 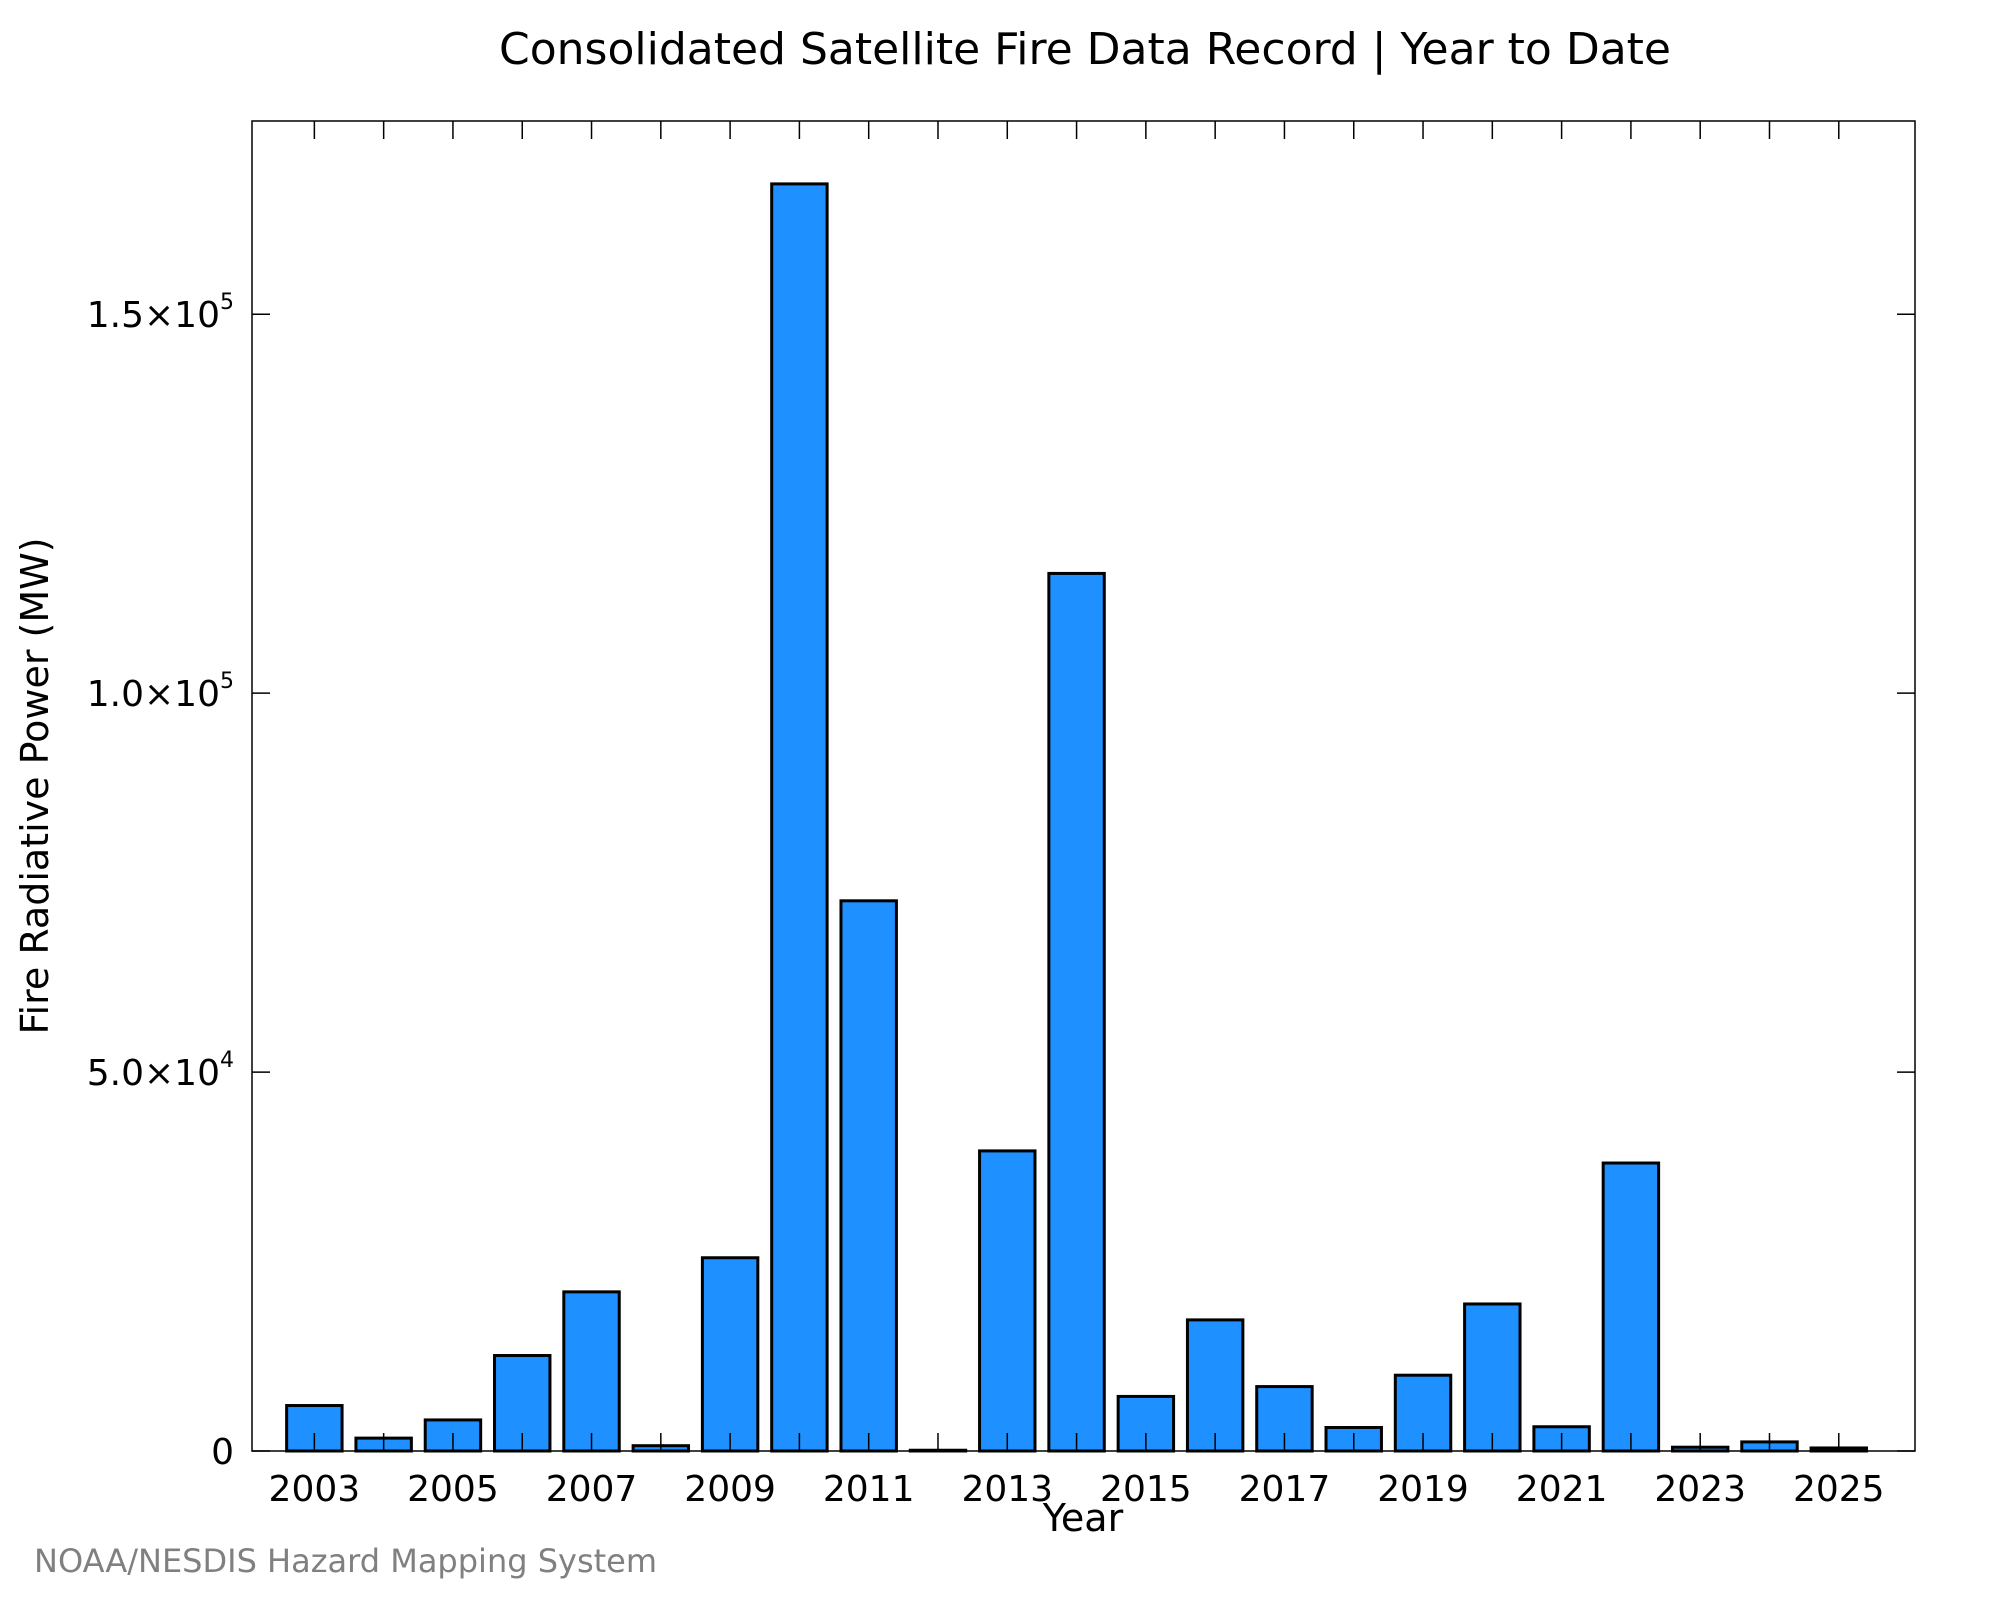 What do you see at coordinates (160, 692) in the screenshot?
I see `y-tick-label: 1.0×10⁵` at bounding box center [160, 692].